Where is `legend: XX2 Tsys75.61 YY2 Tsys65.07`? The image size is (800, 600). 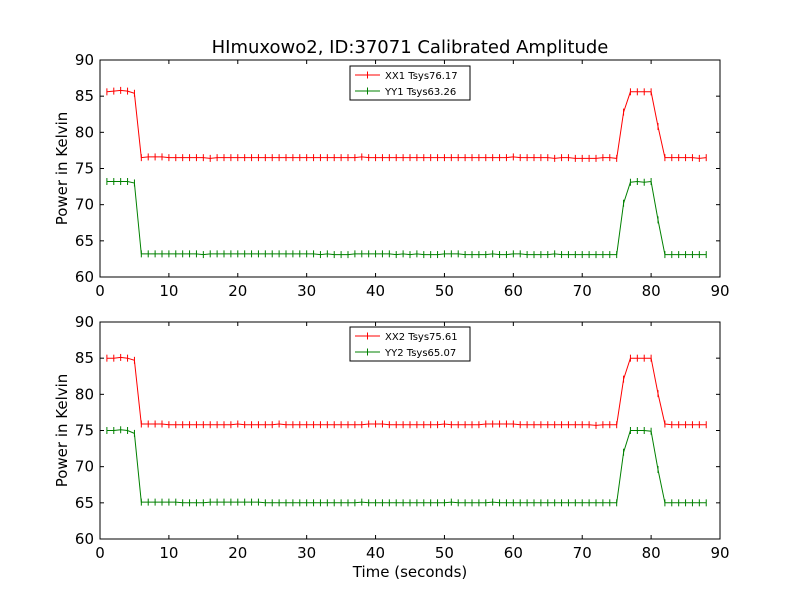 legend: XX2 Tsys75.61 YY2 Tsys65.07 is located at coordinates (410, 344).